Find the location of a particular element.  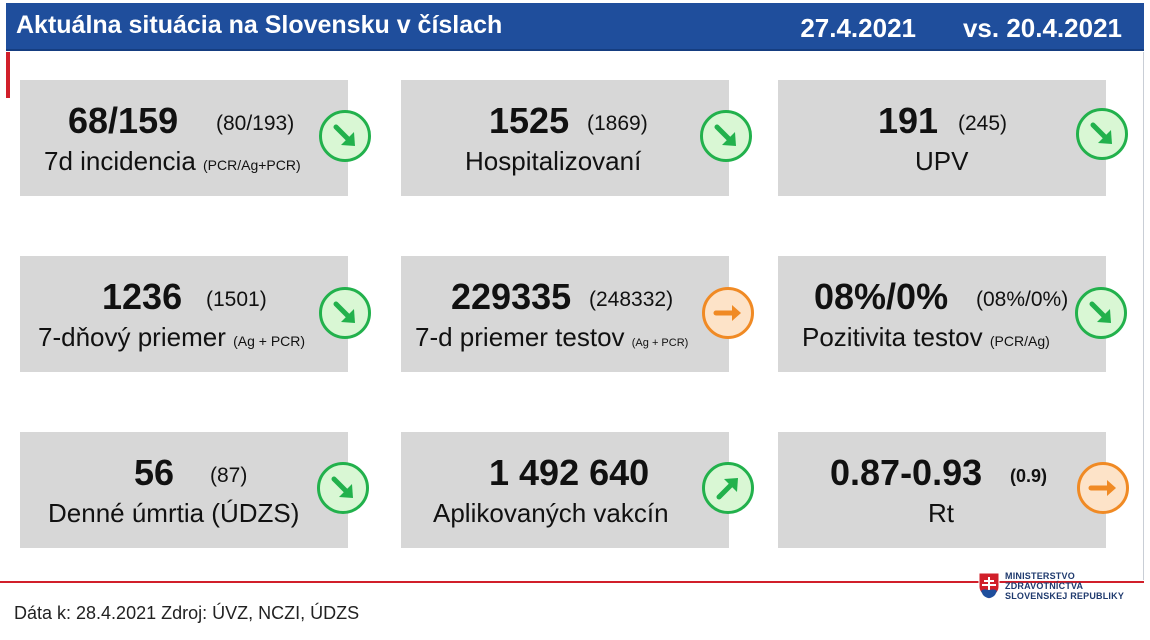

card-previous-value: (245) is located at coordinates (983, 123).